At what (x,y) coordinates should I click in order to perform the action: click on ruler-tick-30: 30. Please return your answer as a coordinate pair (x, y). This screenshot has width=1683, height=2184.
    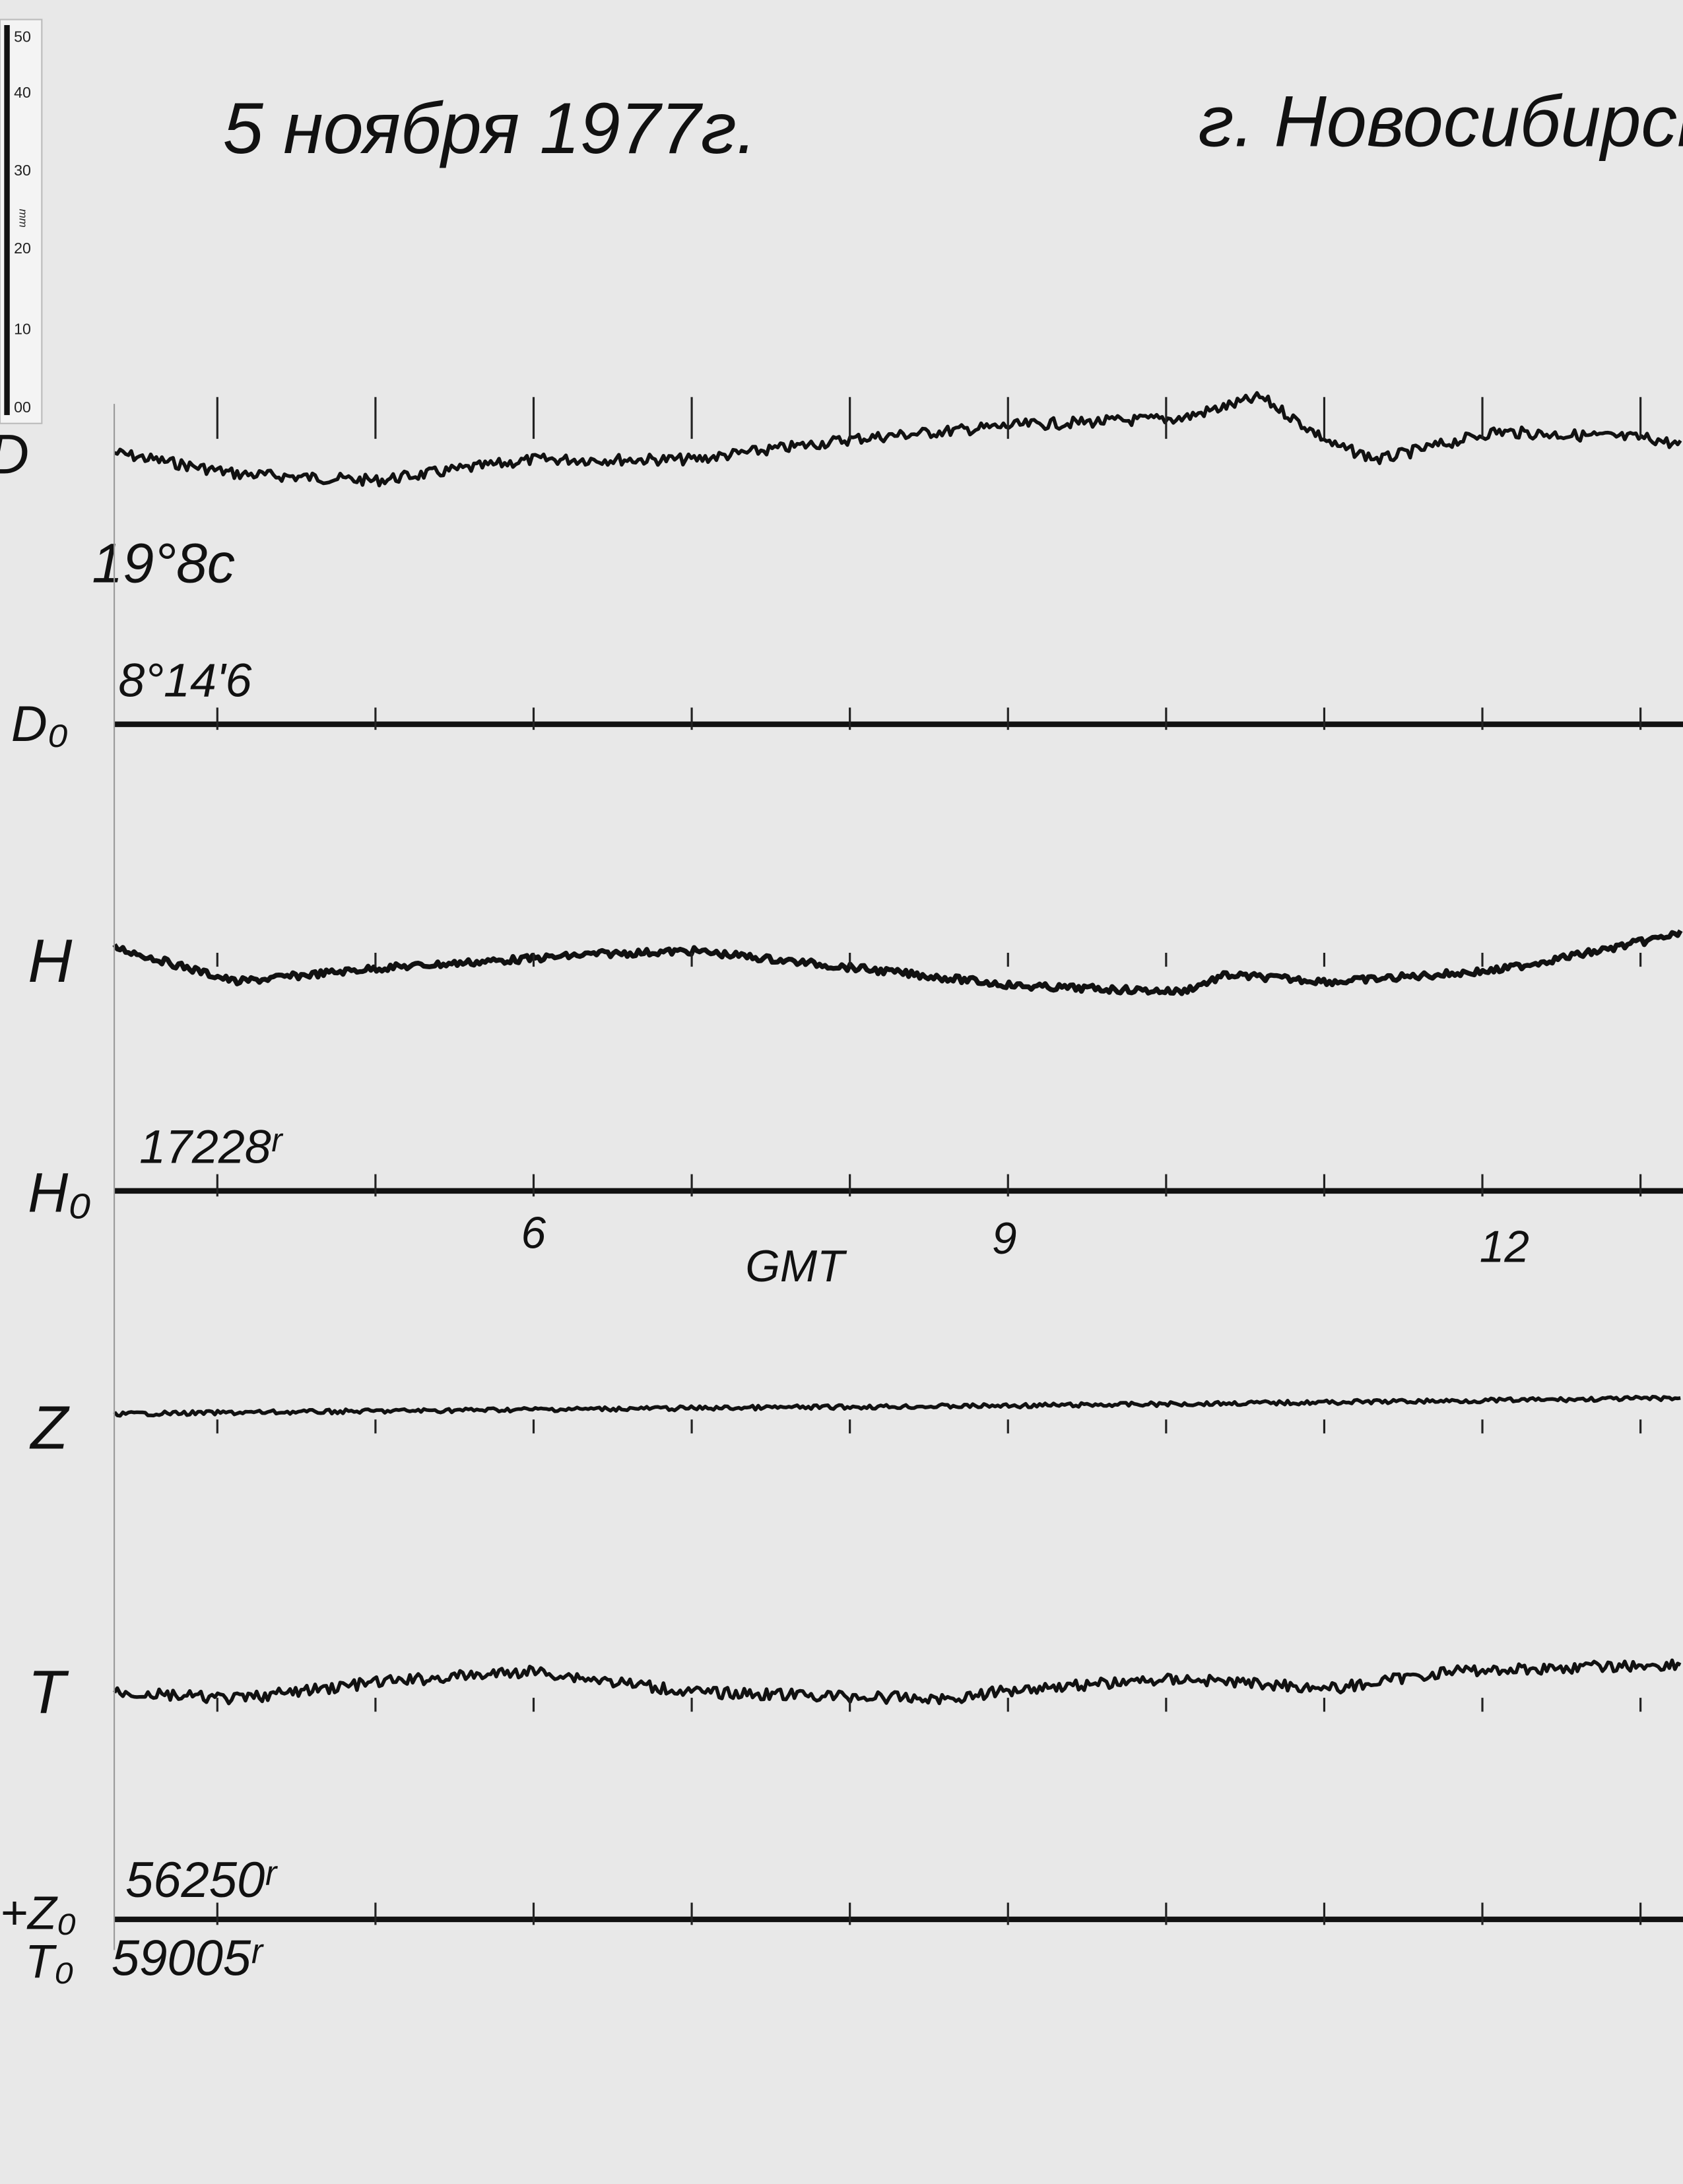
    Looking at the image, I should click on (23, 170).